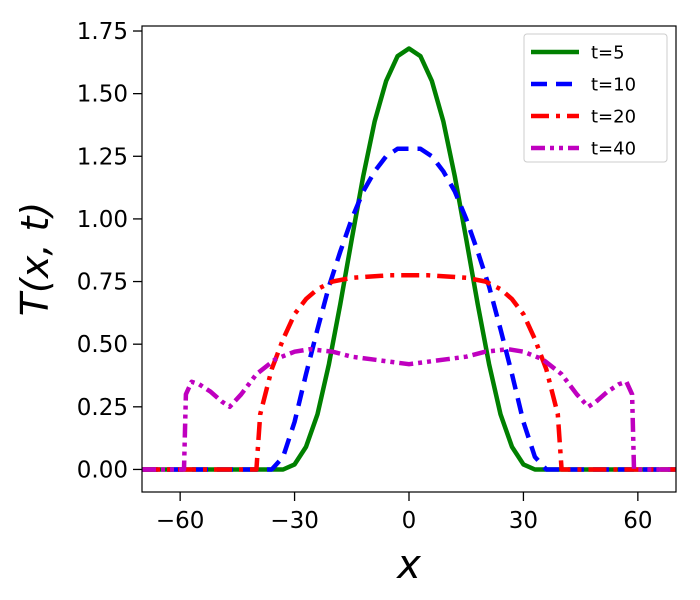  What do you see at coordinates (102, 32) in the screenshot?
I see `y-tick-label: 1.75` at bounding box center [102, 32].